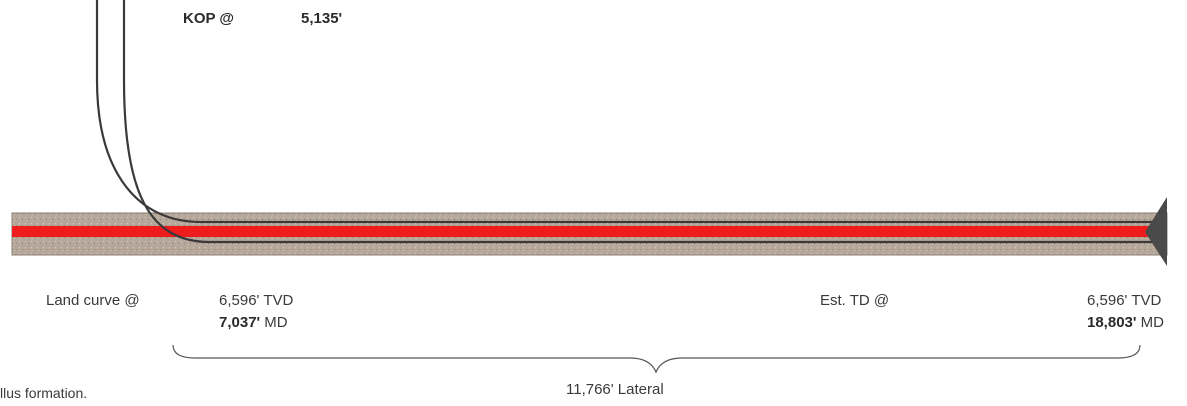 This screenshot has width=1187, height=406. I want to click on land-curve-md: 7,037' MD, so click(253, 322).